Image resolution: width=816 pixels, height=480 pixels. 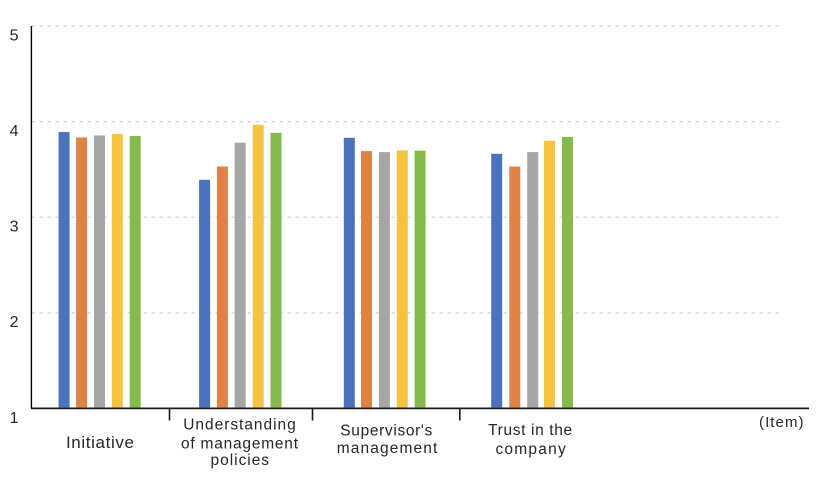 What do you see at coordinates (14, 131) in the screenshot?
I see `svg-text: 4` at bounding box center [14, 131].